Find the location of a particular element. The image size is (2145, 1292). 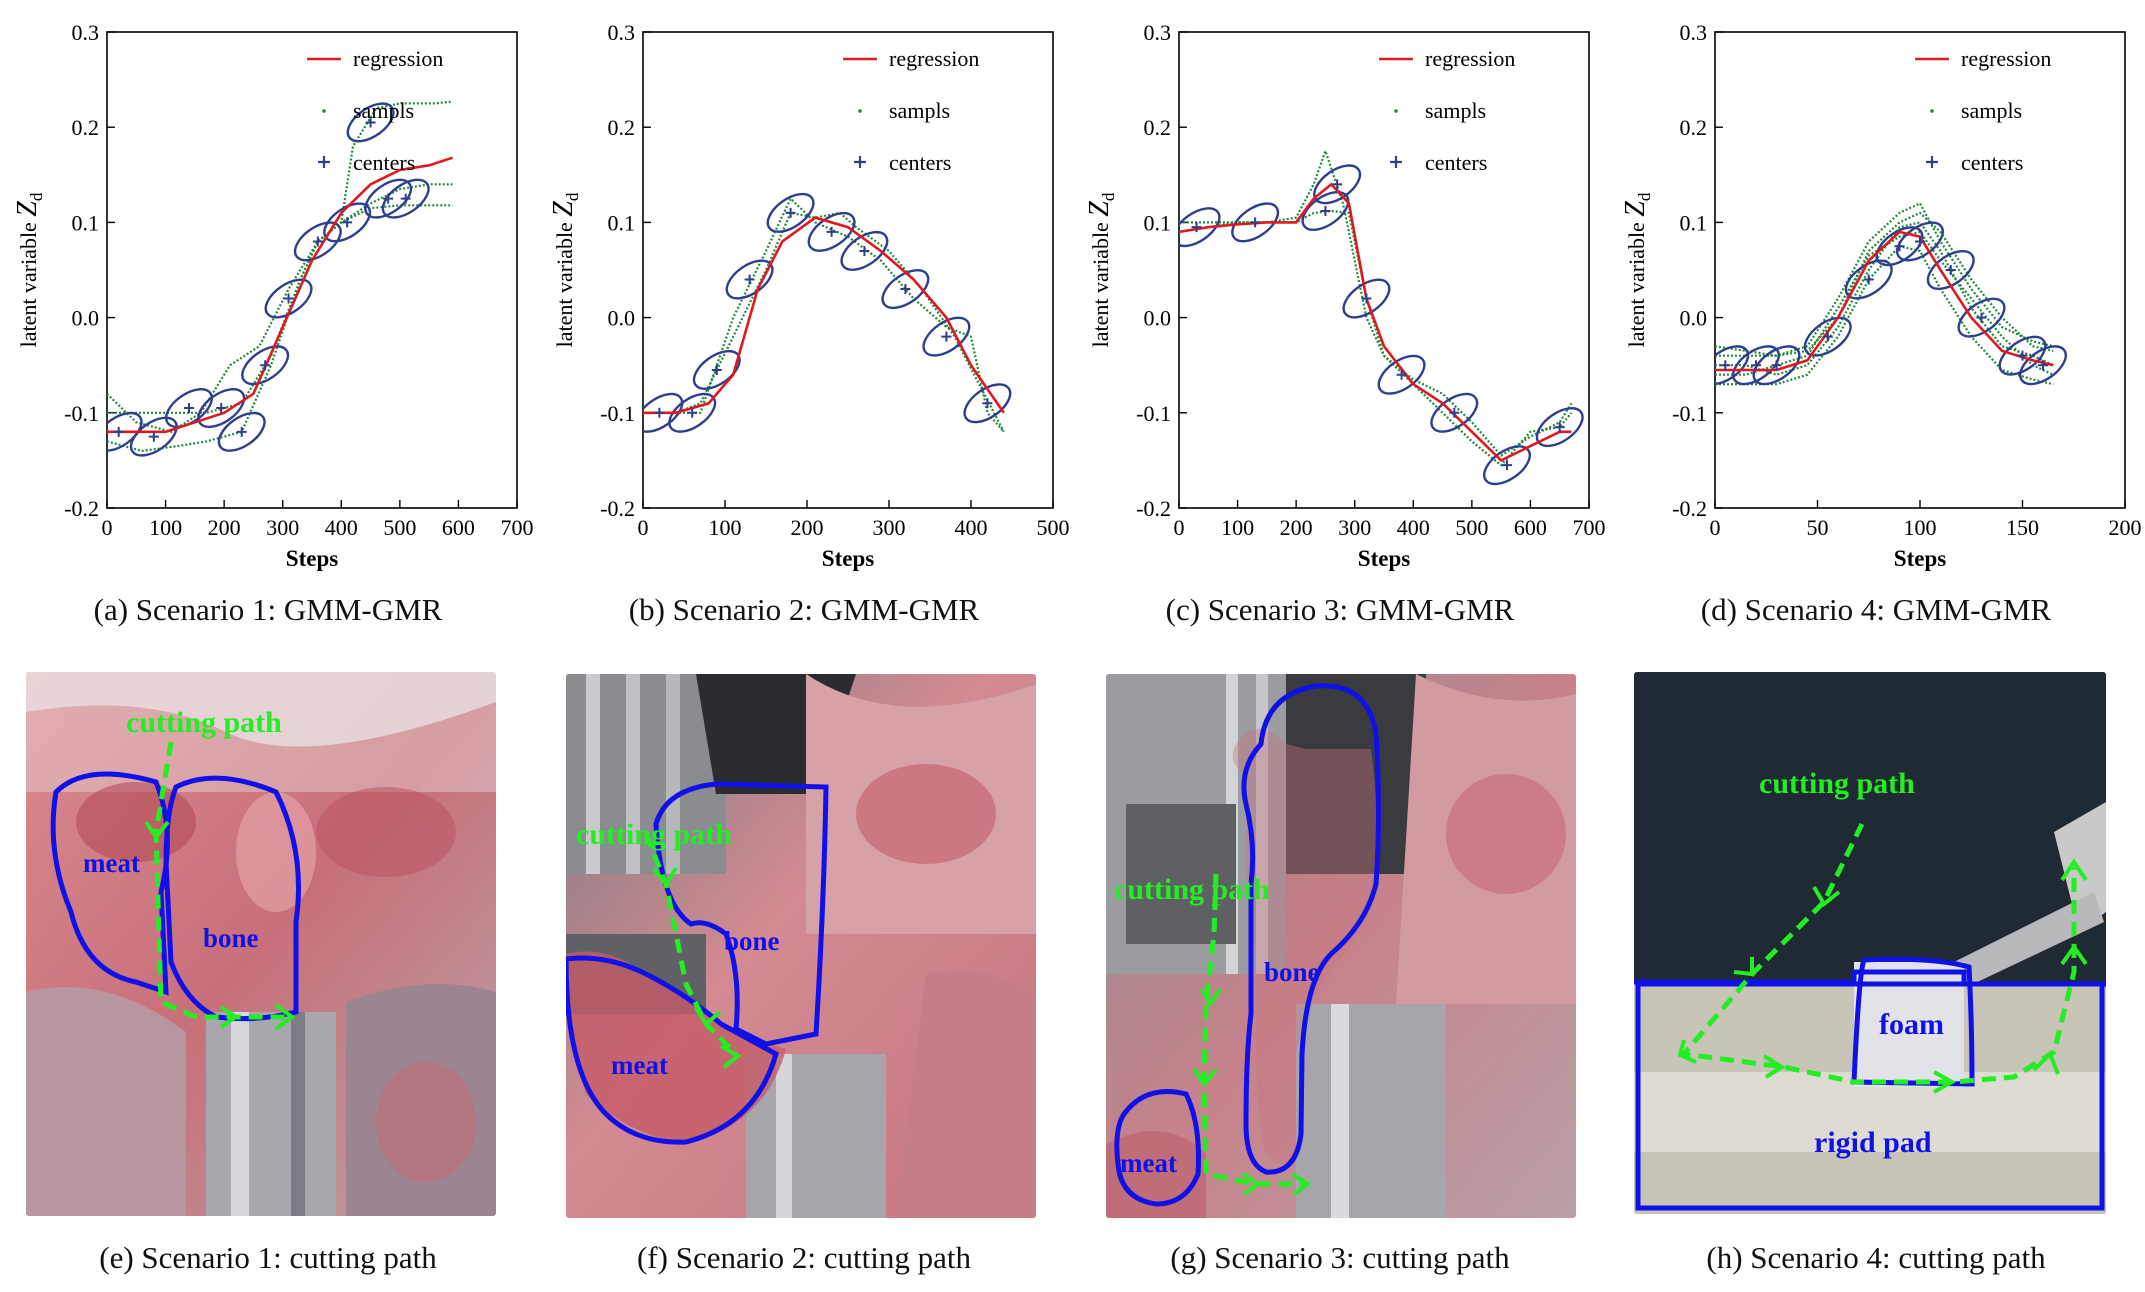

photo-h-label-b: rigid pad is located at coordinates (1873, 1142).